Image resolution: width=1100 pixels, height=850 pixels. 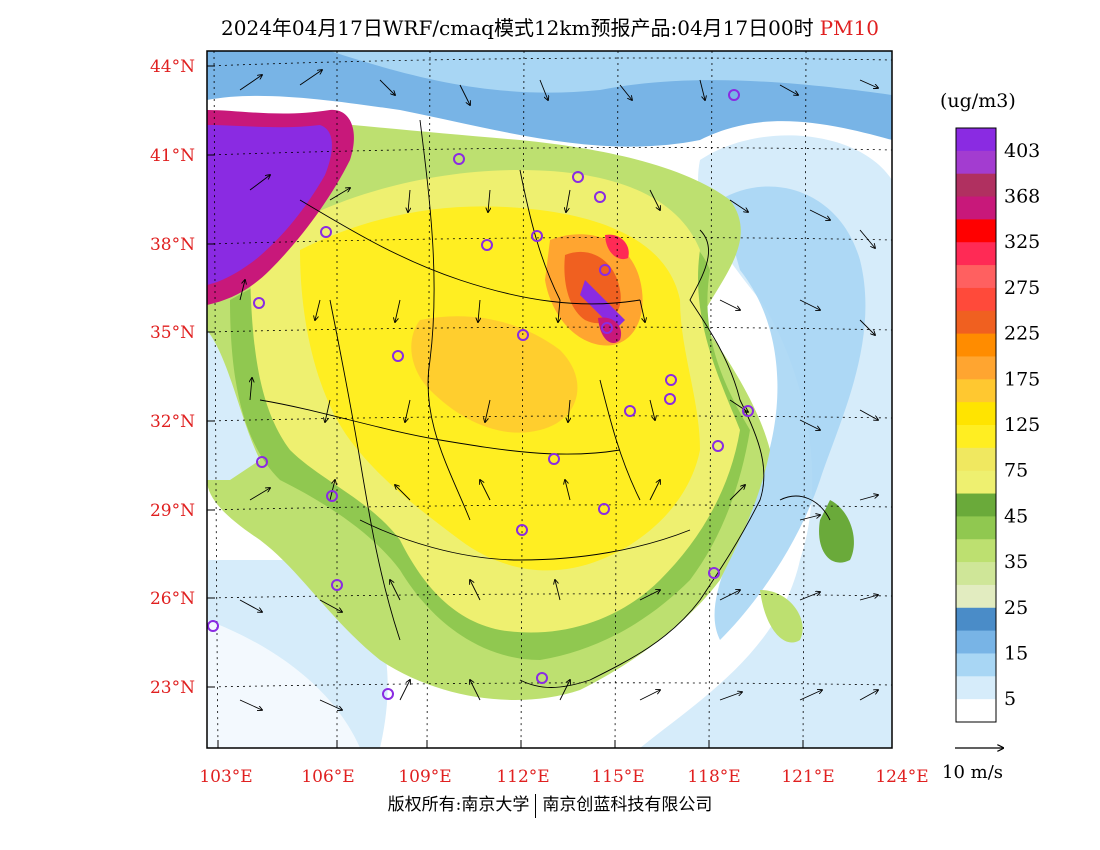 What do you see at coordinates (1022, 288) in the screenshot?
I see `legend-label: 275` at bounding box center [1022, 288].